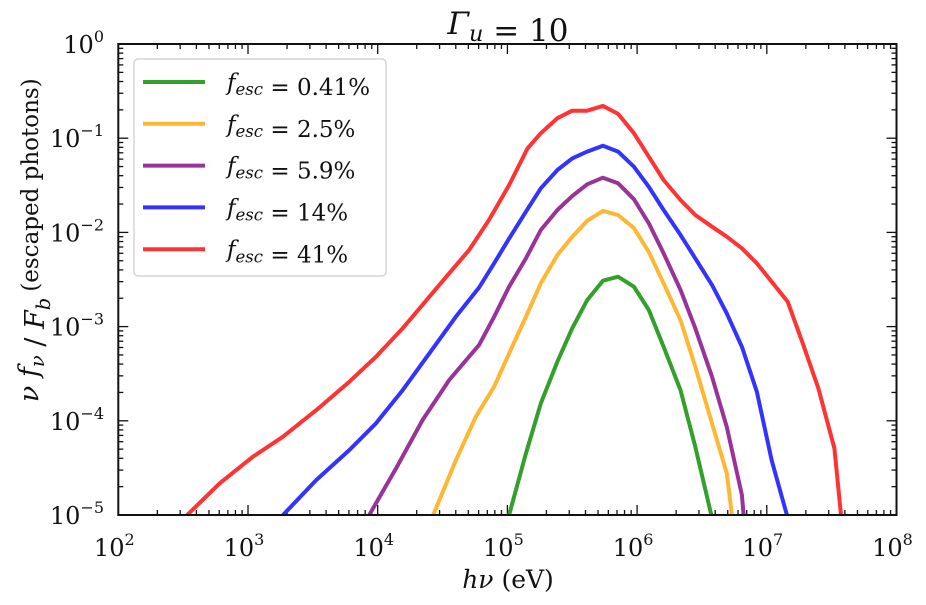 This screenshot has height=605, width=926. I want to click on y-axis-label: ν fν / Fb, so click(34, 350).